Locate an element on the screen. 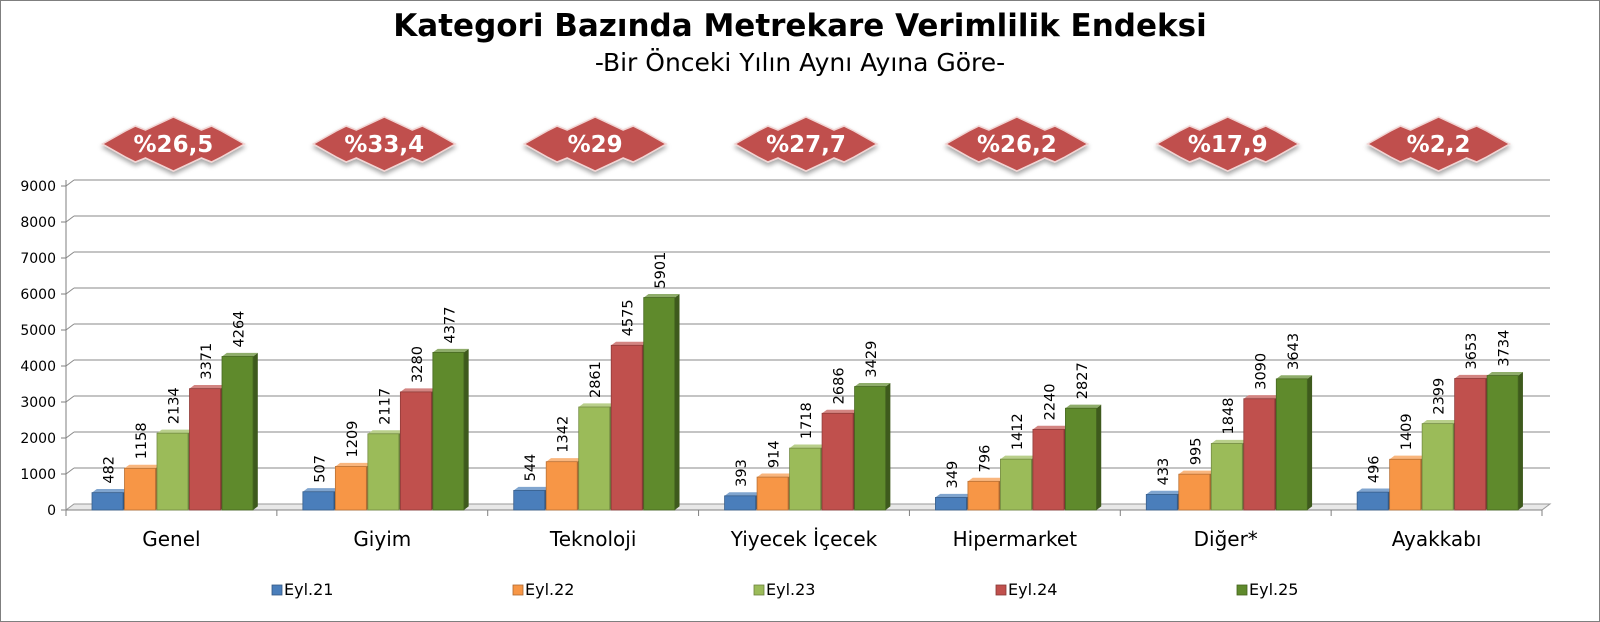  bar-value-label: 3653 is located at coordinates (1472, 351).